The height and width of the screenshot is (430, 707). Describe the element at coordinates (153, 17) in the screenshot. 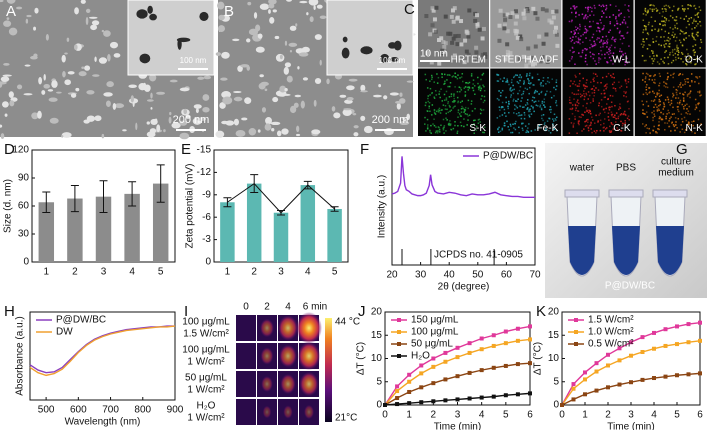

I see `inset-particle` at that location.